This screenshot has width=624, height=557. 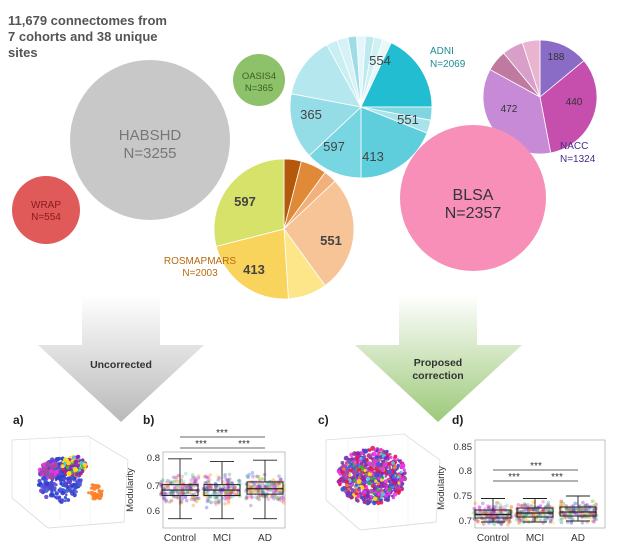 I want to click on panel-label-a: a), so click(x=18, y=420).